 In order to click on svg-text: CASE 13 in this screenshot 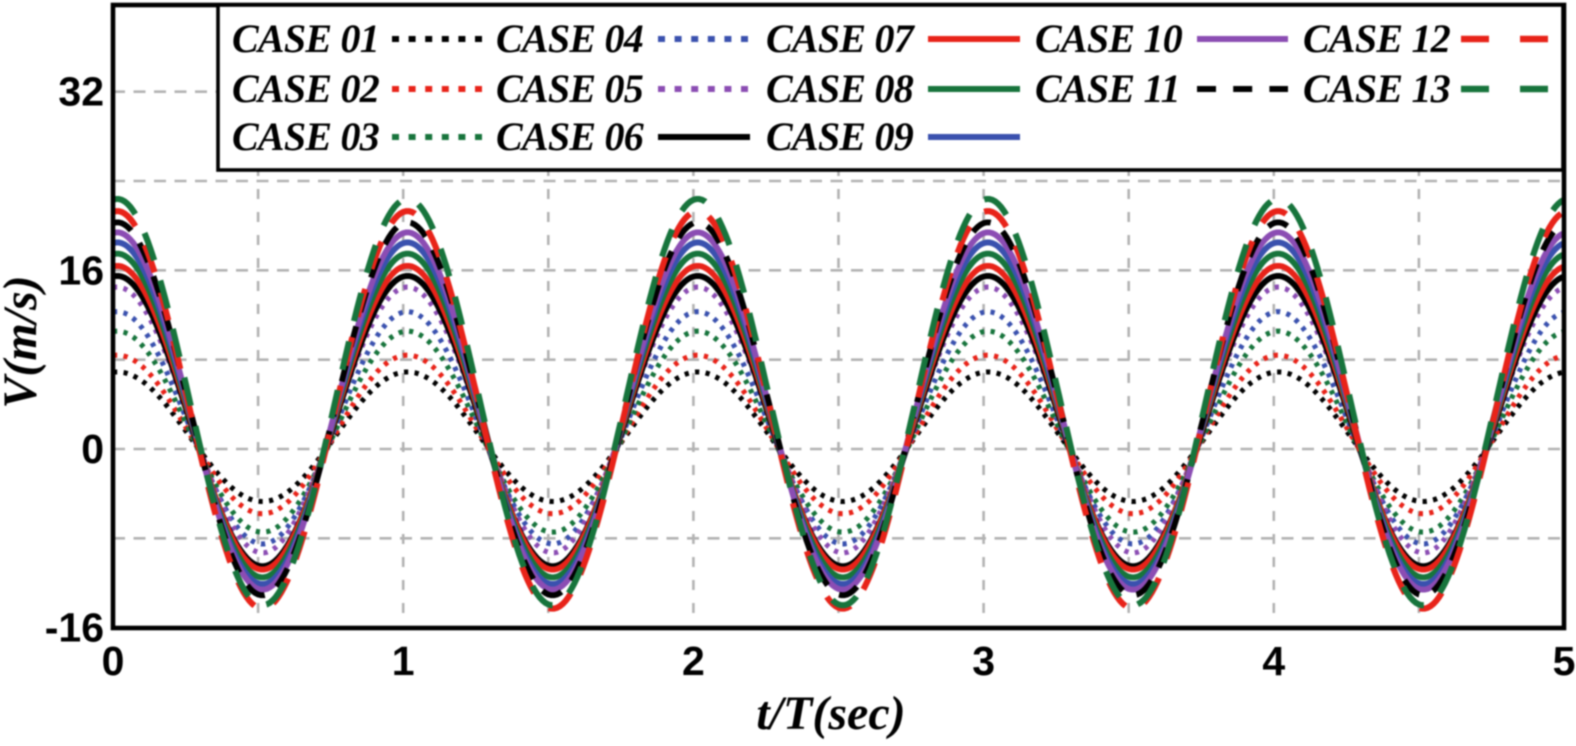, I will do `click(1376, 88)`.